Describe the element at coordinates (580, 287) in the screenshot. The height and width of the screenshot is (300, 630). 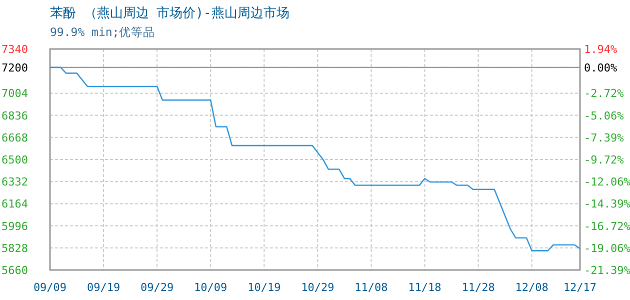
I see `x-tick-label: 12/17` at that location.